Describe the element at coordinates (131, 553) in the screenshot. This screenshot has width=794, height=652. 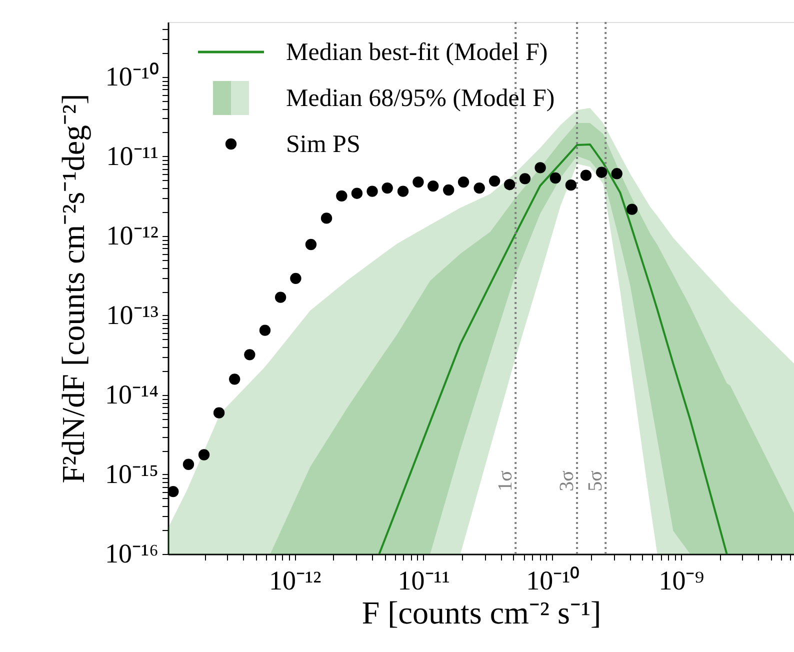
I see `y-tick-label: 10⁻¹⁶` at that location.